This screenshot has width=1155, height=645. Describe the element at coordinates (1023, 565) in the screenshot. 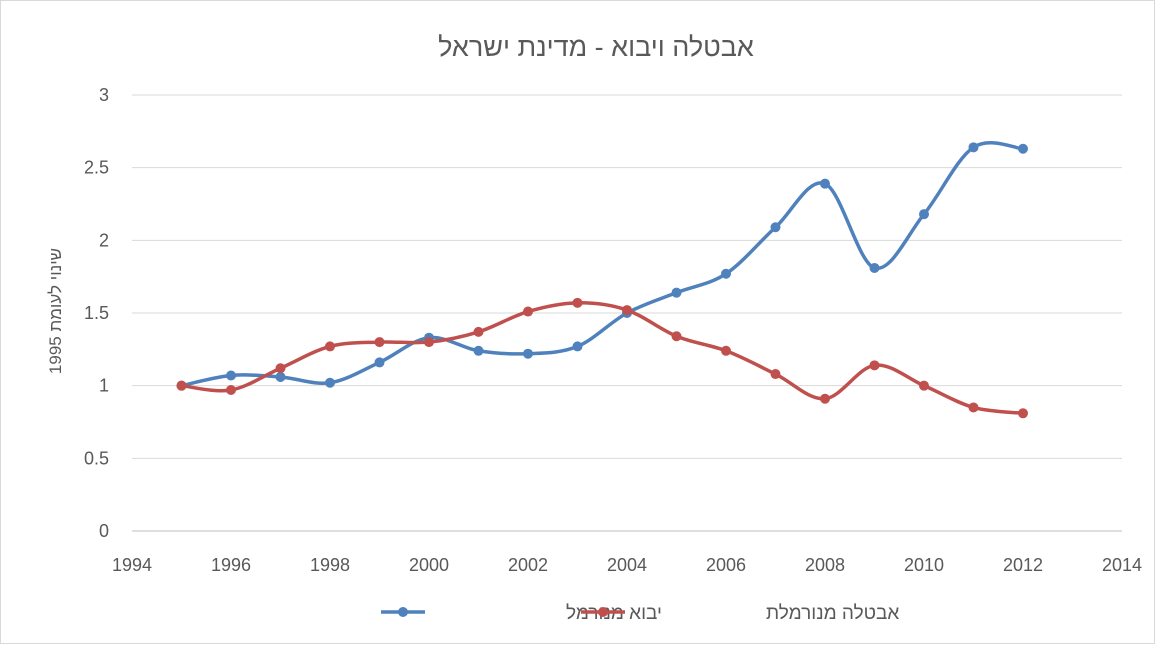

I see `x-tick-label: 2012` at that location.